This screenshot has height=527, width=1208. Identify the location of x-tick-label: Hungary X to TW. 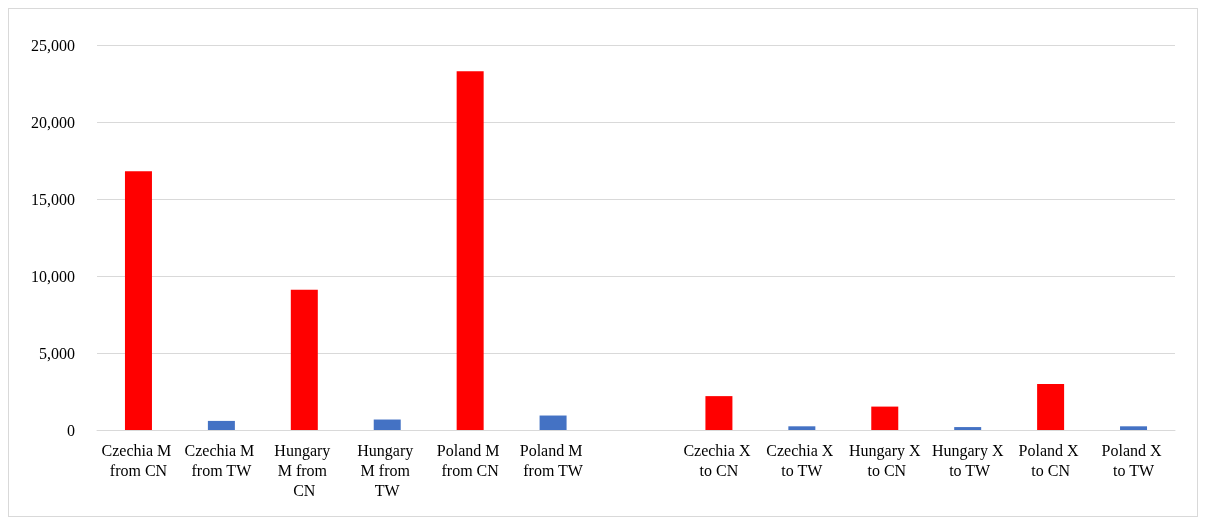
(967, 460).